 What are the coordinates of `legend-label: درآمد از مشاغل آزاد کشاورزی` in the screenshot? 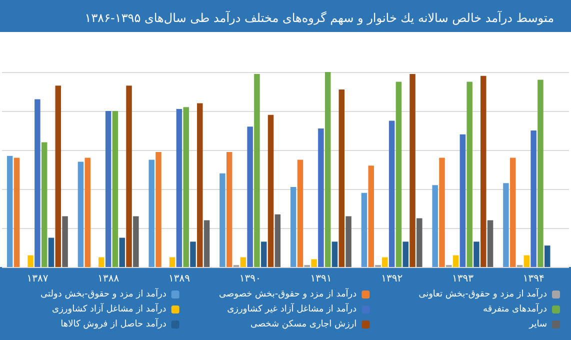 It's located at (109, 308).